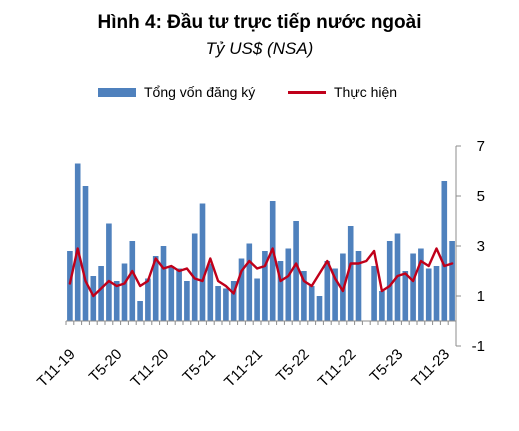 This screenshot has height=431, width=519. I want to click on x-tick-label: T5-22, so click(293, 366).